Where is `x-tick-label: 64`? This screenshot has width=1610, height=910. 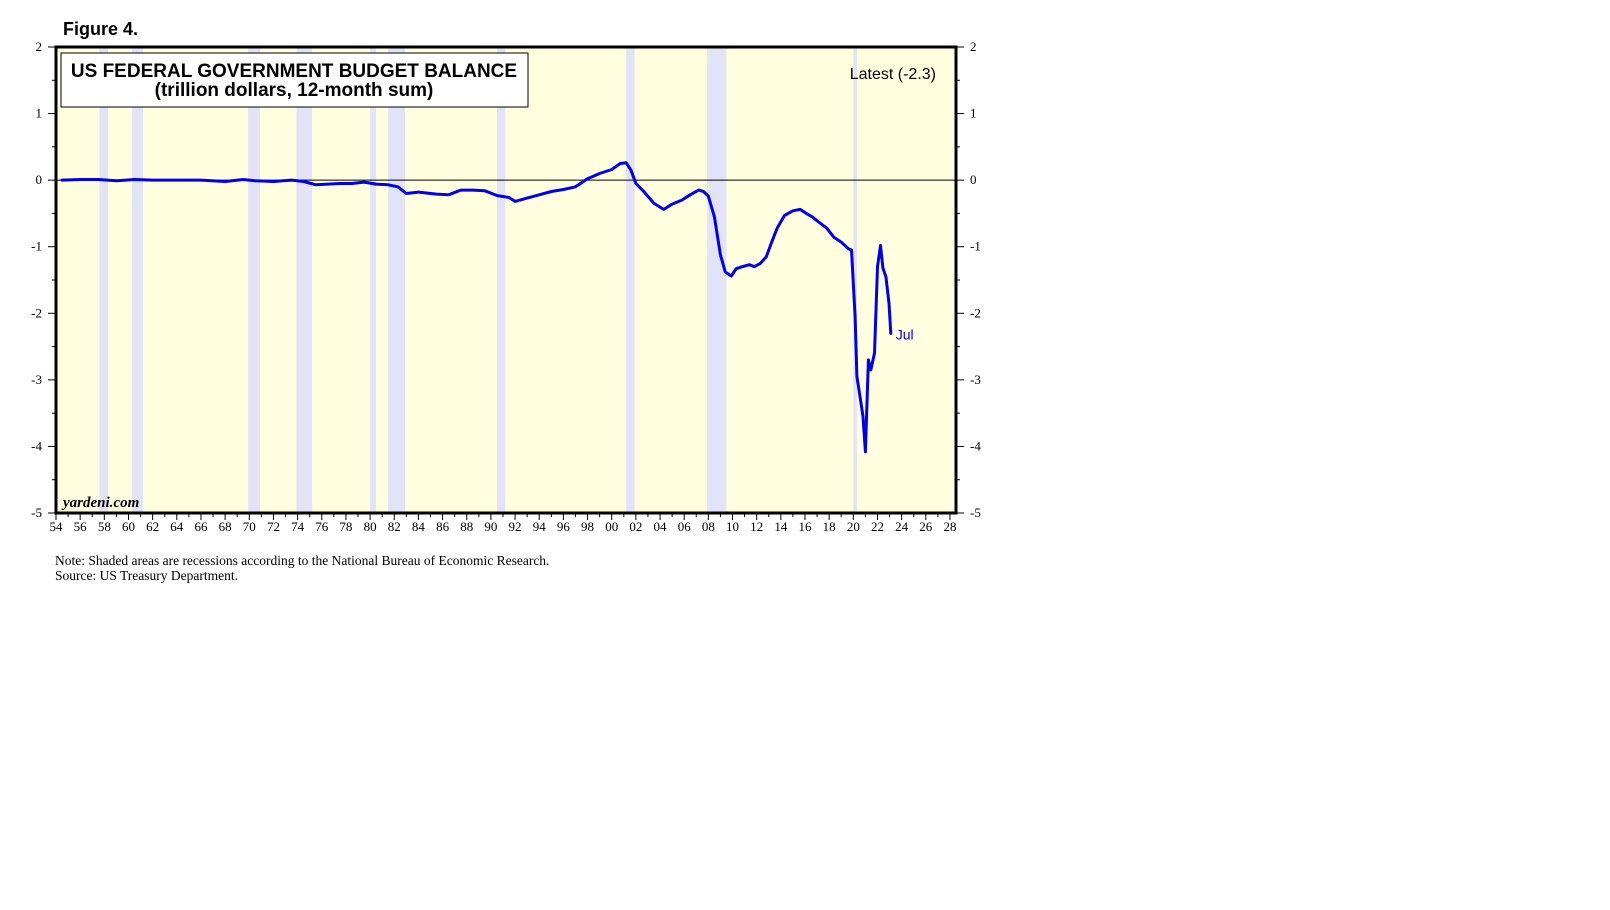
x-tick-label: 64 is located at coordinates (177, 526).